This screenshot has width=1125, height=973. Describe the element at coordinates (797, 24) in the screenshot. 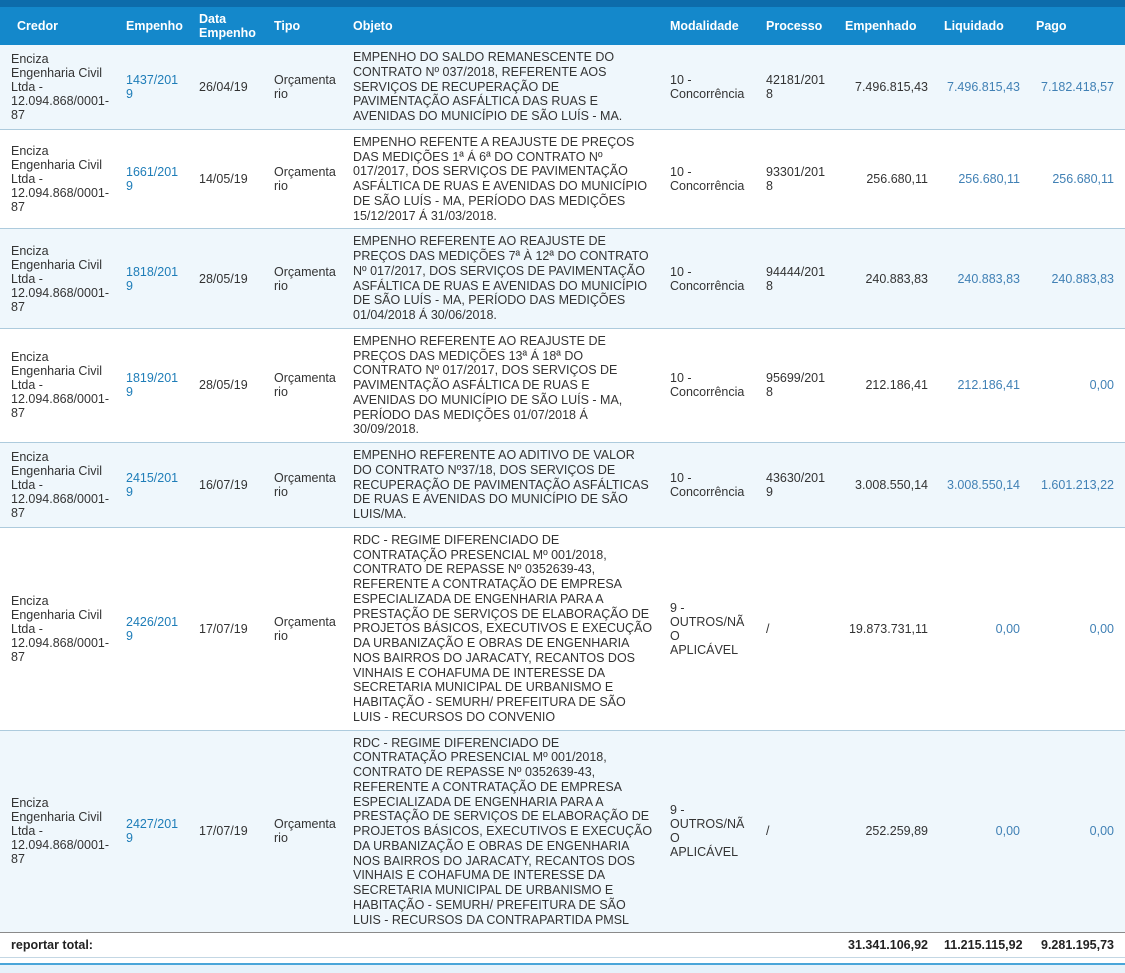

I see `column-header-processo: Processo` at that location.